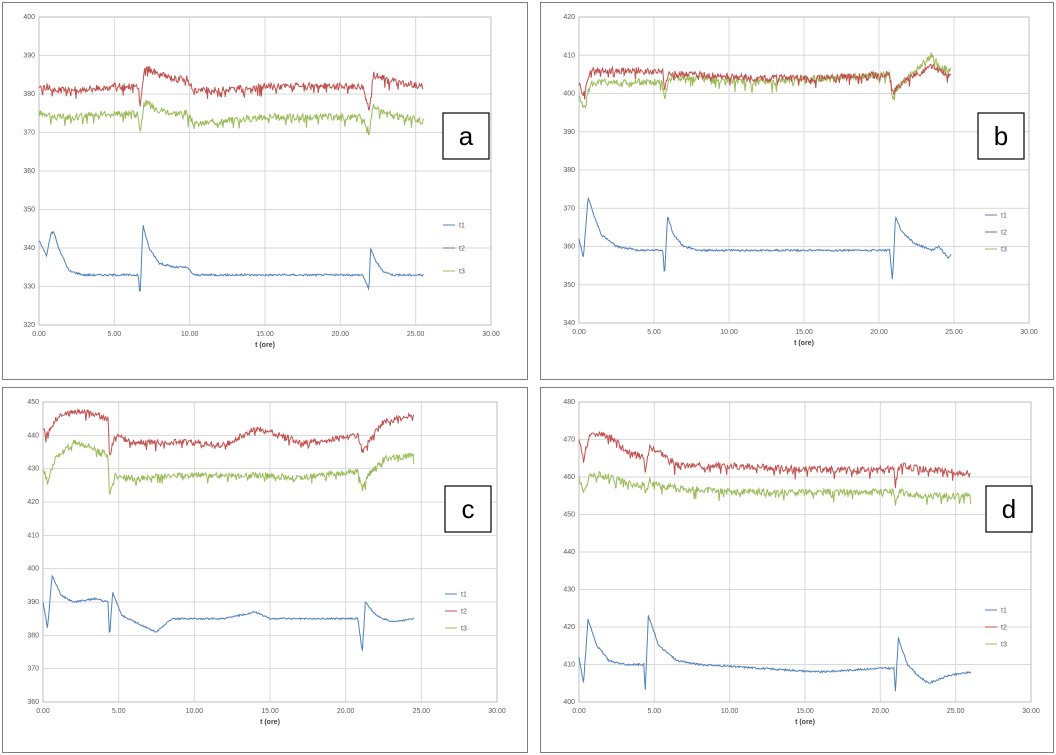 This screenshot has width=1056, height=755. Describe the element at coordinates (569, 440) in the screenshot. I see `y-tick-label: 470` at that location.